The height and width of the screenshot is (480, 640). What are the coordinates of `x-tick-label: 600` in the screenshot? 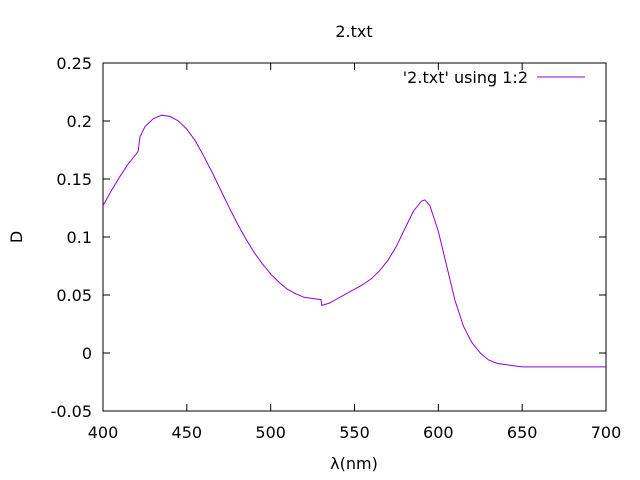 It's located at (438, 432).